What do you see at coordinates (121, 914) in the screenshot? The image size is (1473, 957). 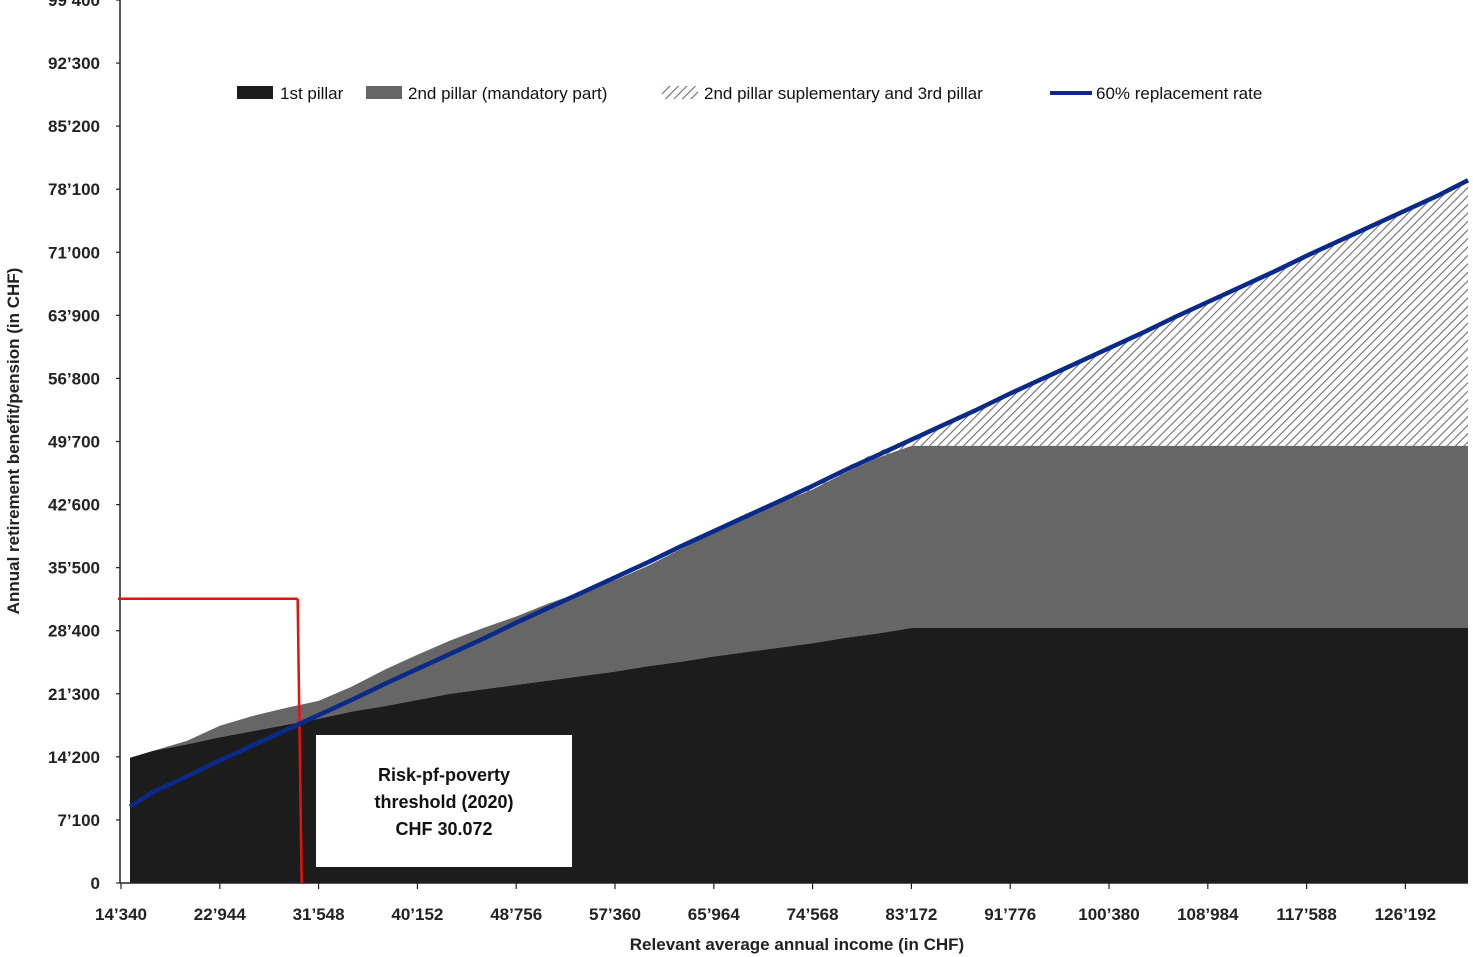 I see `x-tick-label: 14’340` at bounding box center [121, 914].